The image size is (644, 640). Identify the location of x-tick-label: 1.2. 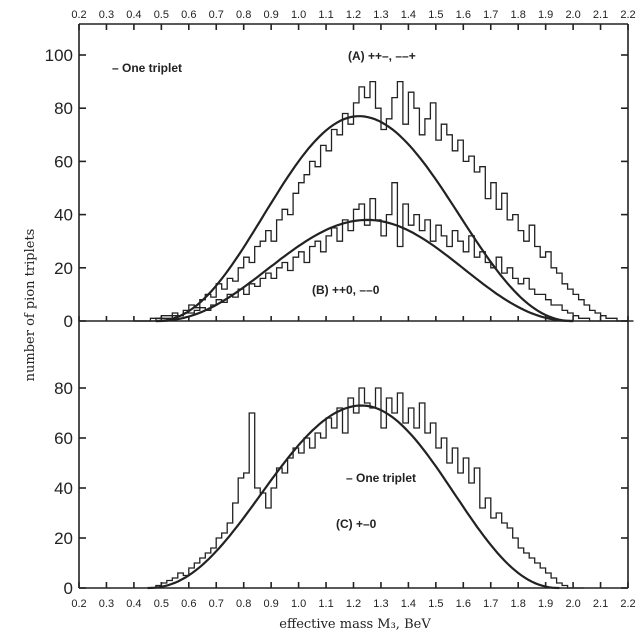
(353, 604).